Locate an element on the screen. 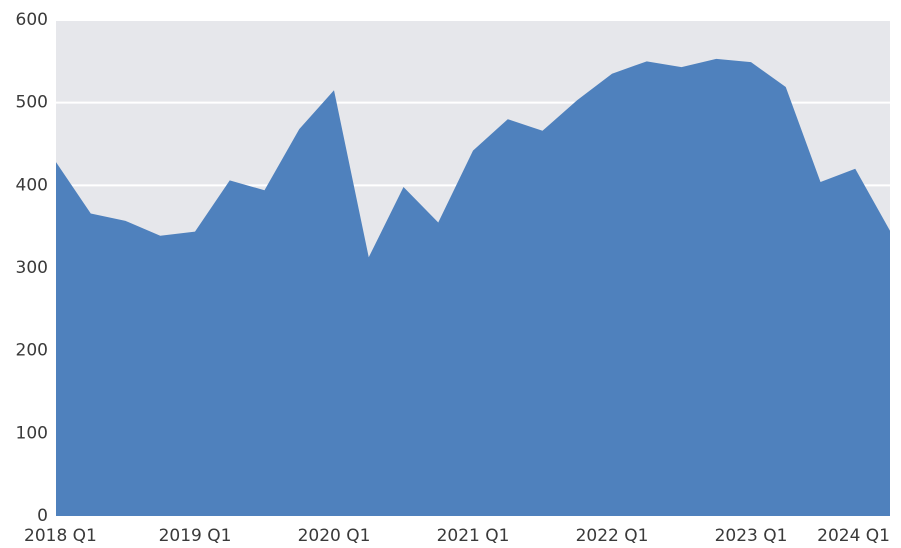  y-tick-label: 200 is located at coordinates (32, 351).